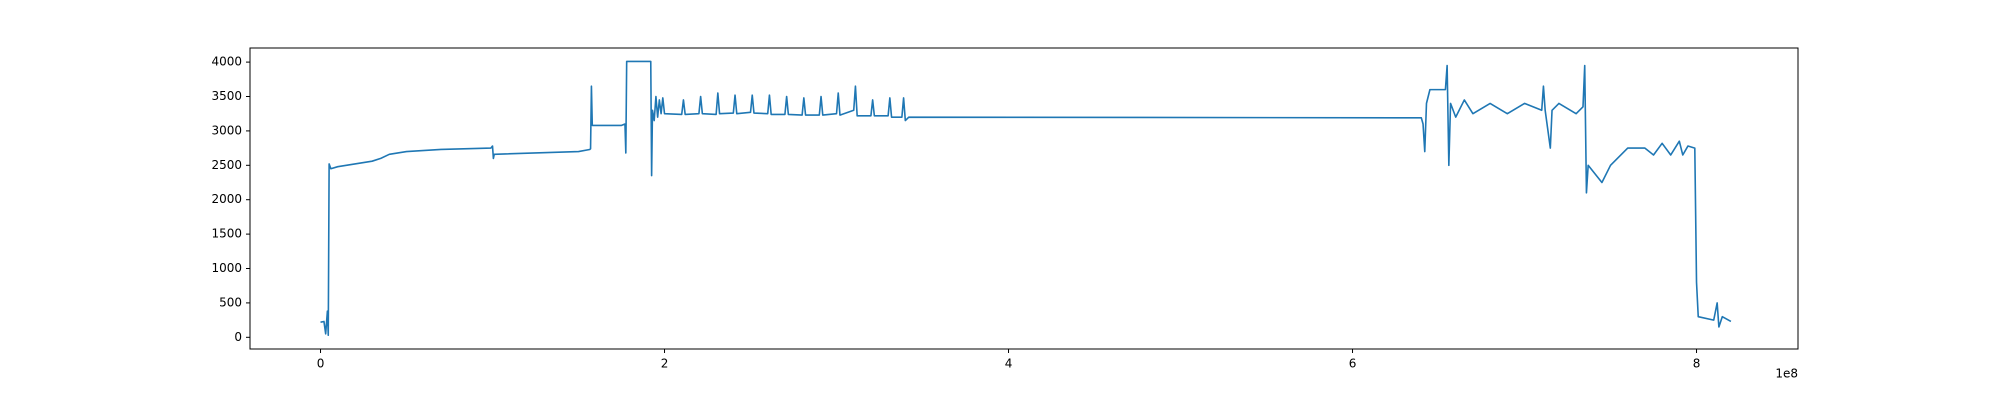 The height and width of the screenshot is (400, 1999). Describe the element at coordinates (1697, 364) in the screenshot. I see `x-tick-label: 8` at that location.